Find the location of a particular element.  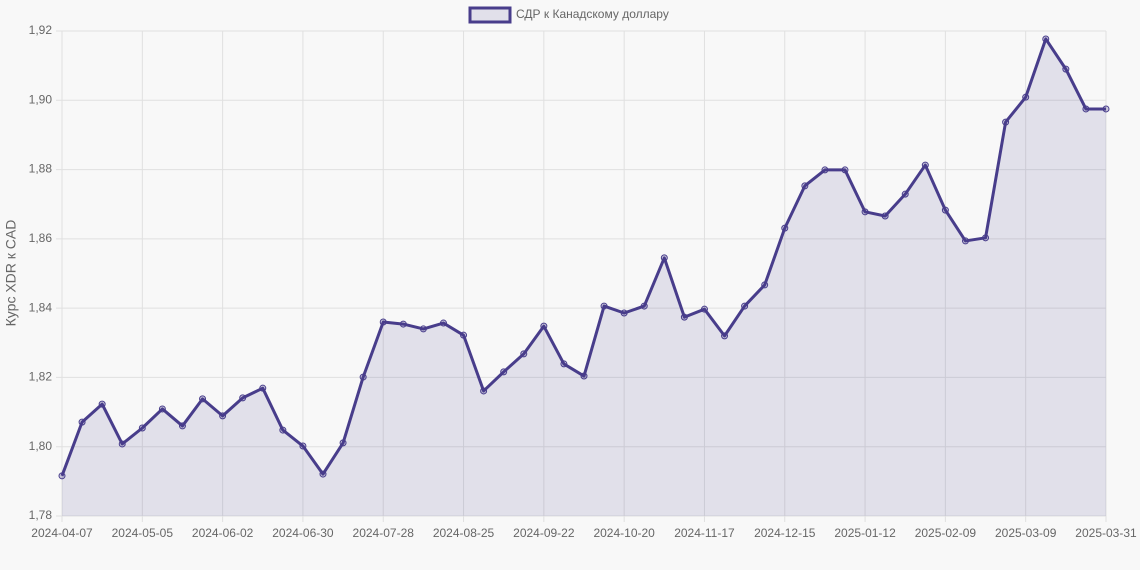

y-tick-label: 1,80 is located at coordinates (41, 446).